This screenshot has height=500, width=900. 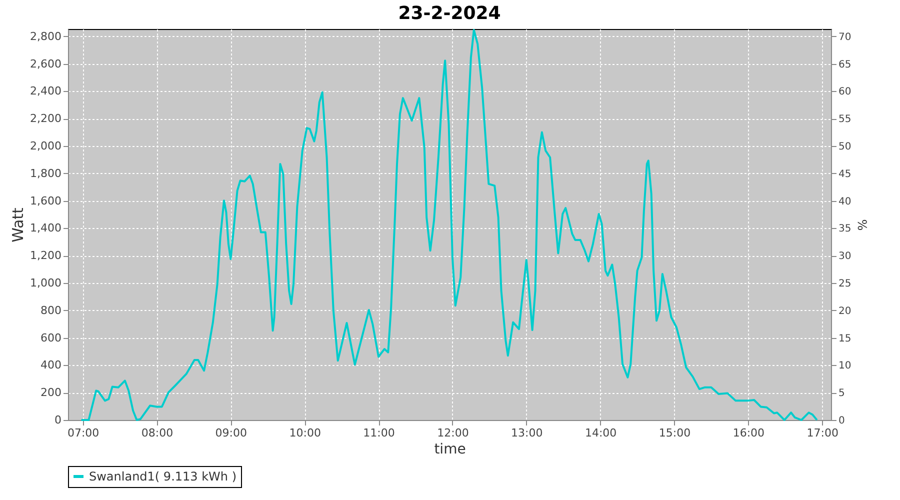 What do you see at coordinates (845, 147) in the screenshot?
I see `y2-tick-label: 50` at bounding box center [845, 147].